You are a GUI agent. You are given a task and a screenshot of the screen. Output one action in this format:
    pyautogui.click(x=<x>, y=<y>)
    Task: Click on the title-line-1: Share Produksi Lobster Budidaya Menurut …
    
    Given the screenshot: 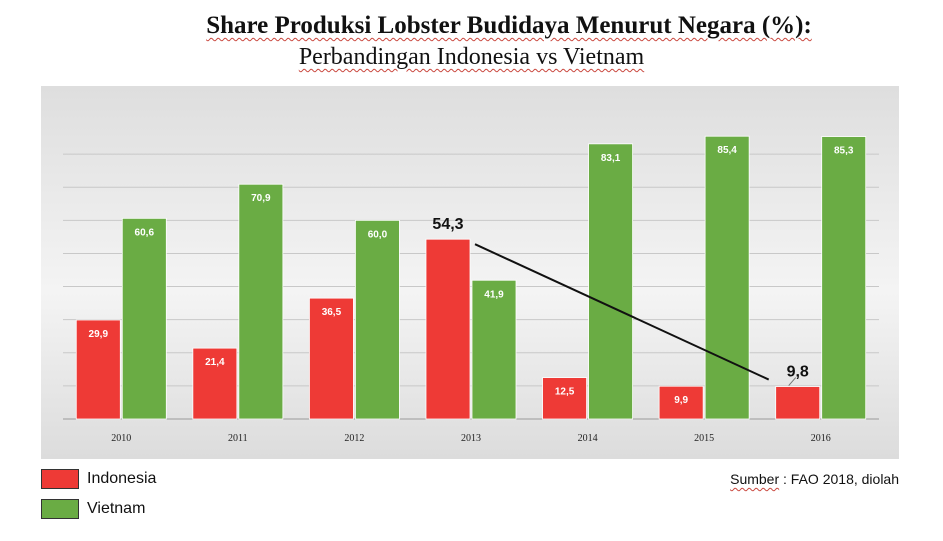 What is the action you would take?
    pyautogui.click(x=509, y=25)
    